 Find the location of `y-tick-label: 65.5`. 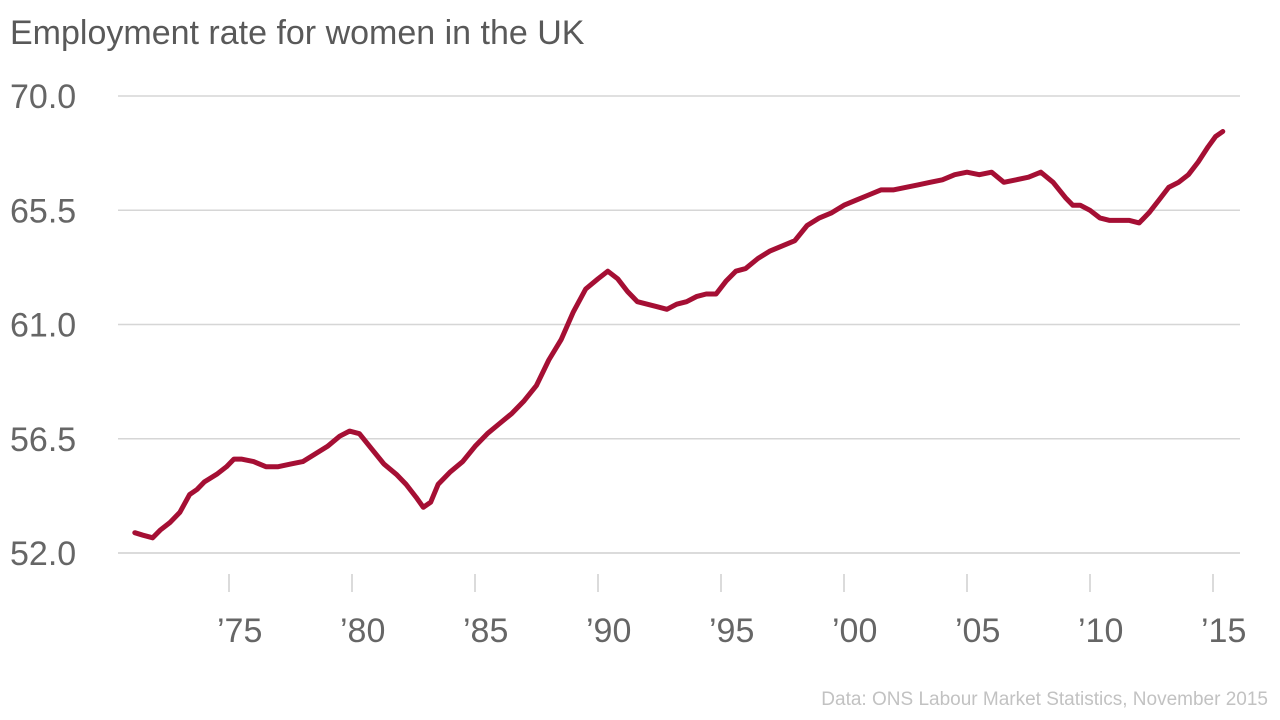

y-tick-label: 65.5 is located at coordinates (43, 211).